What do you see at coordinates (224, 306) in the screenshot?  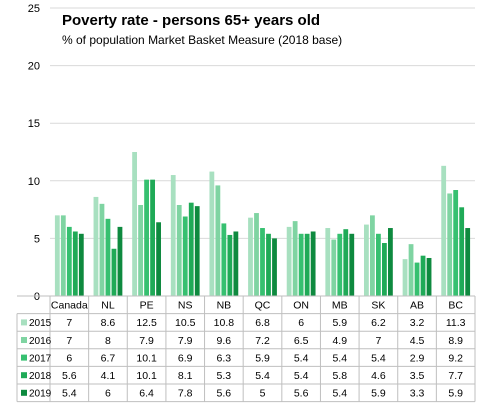 I see `x-tick-label: NB` at bounding box center [224, 306].